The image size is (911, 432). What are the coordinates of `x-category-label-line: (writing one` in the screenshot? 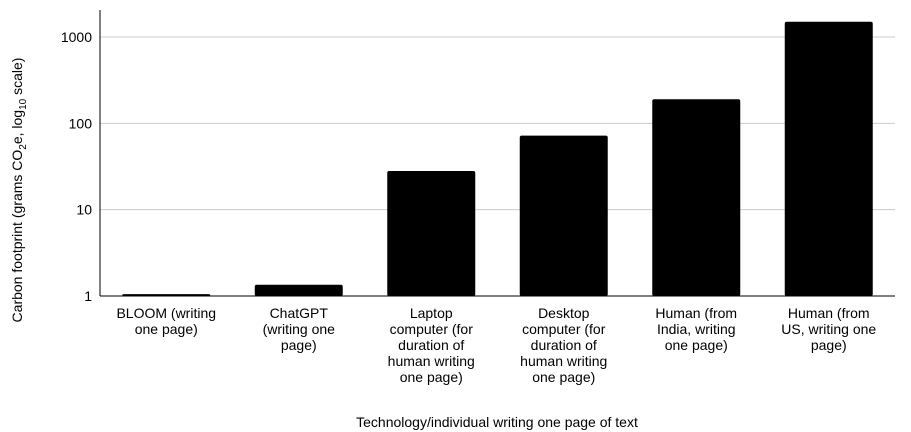 It's located at (299, 329).